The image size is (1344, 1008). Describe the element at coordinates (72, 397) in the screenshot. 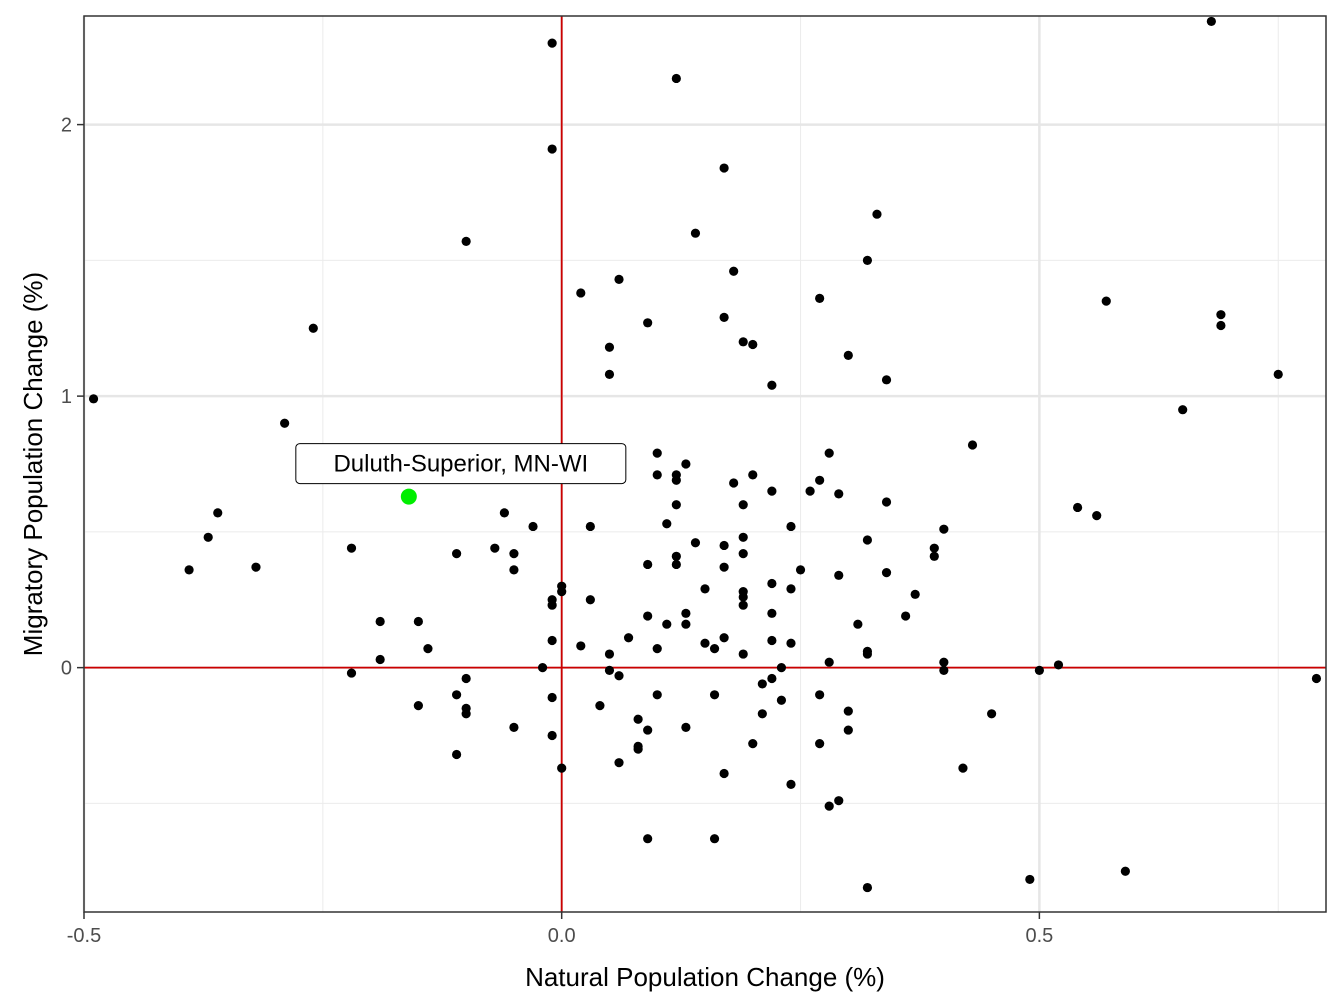

I see `y-axis: 0 1 2` at that location.